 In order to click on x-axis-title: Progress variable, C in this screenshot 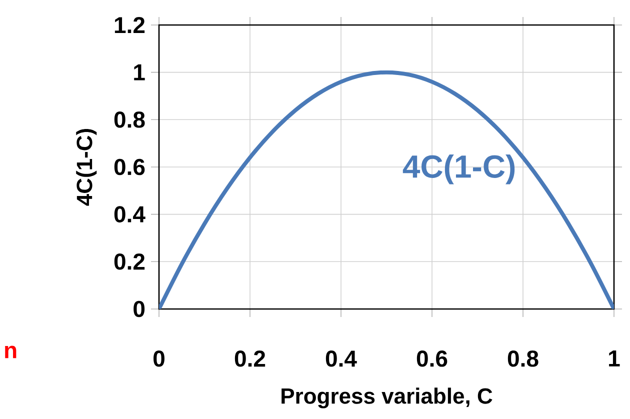, I will do `click(387, 398)`.